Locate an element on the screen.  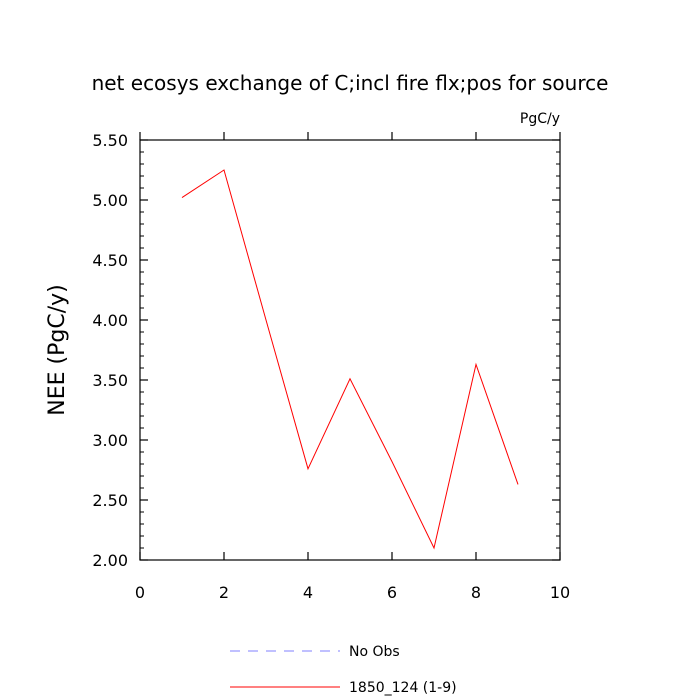
legend: No Obs 1850_124 (1-9) is located at coordinates (343, 670).